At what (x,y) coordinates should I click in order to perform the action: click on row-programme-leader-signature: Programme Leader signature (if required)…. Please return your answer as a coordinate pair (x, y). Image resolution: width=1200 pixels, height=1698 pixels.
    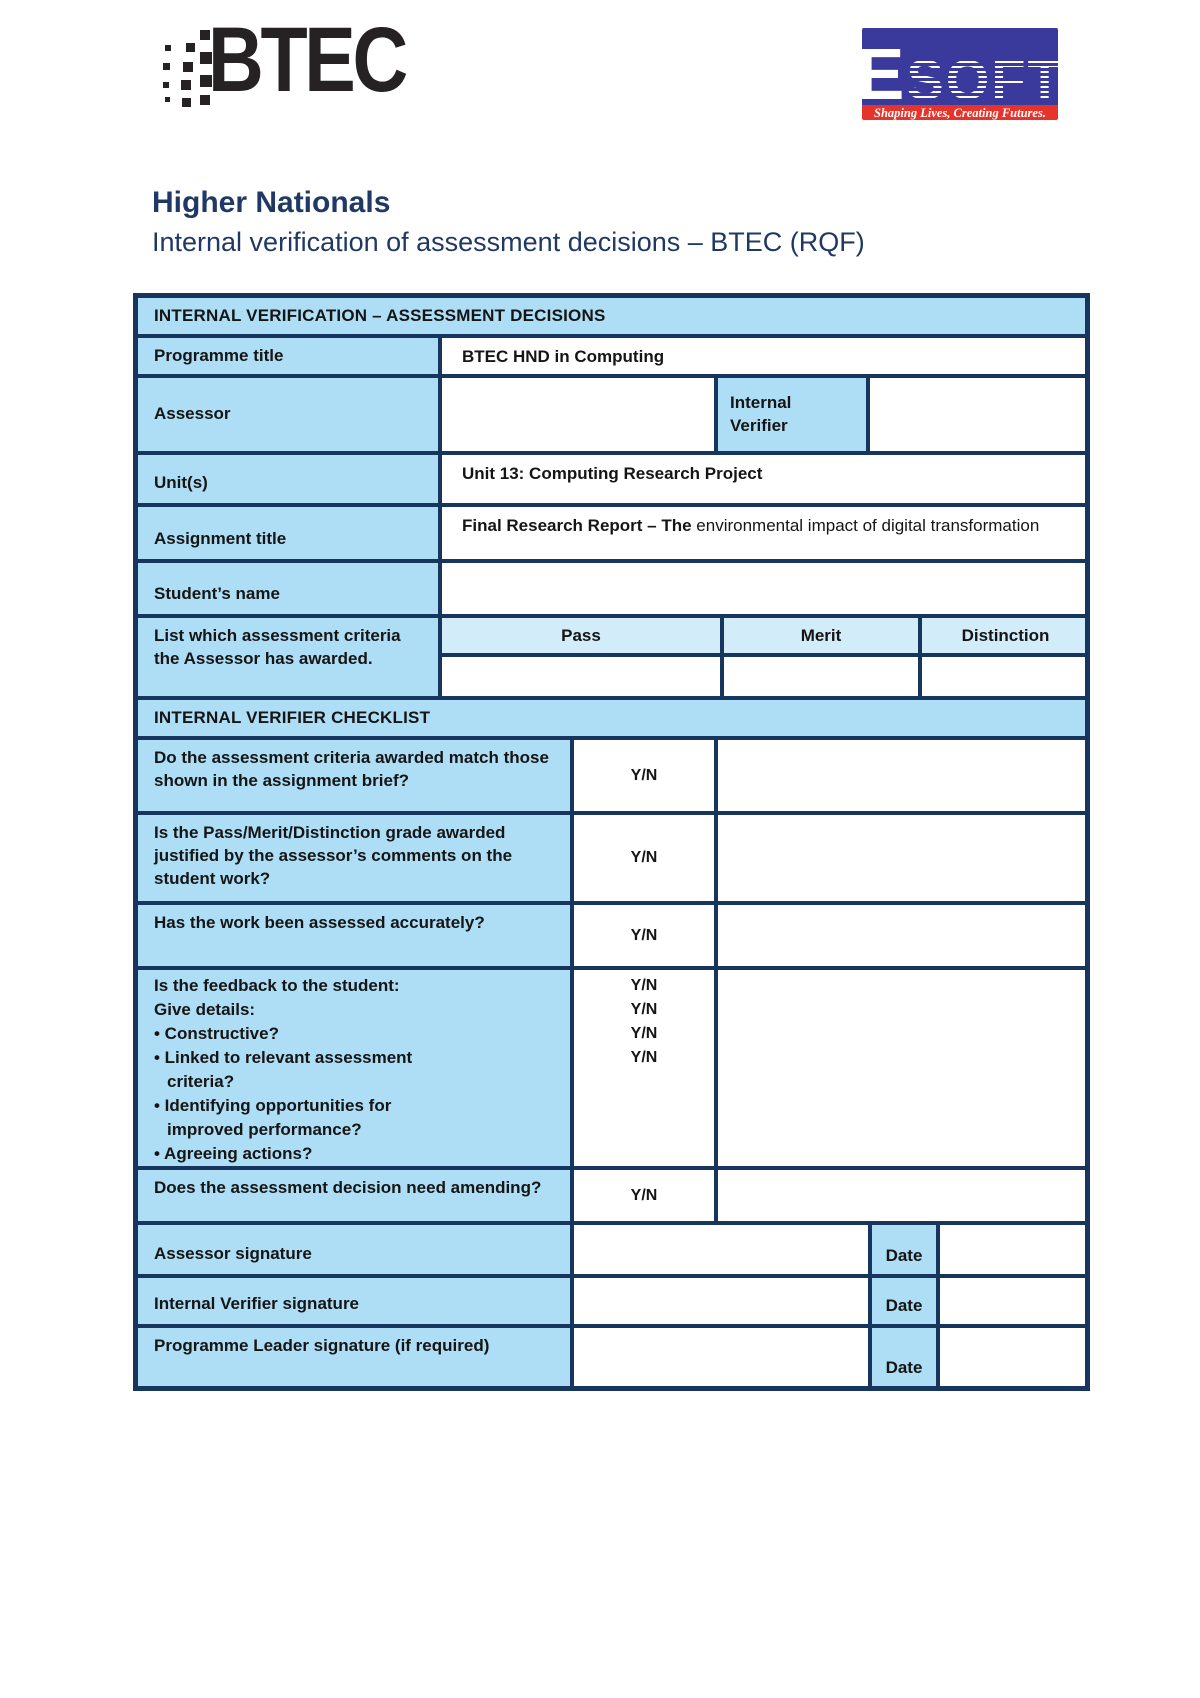
    Looking at the image, I should click on (611, 1355).